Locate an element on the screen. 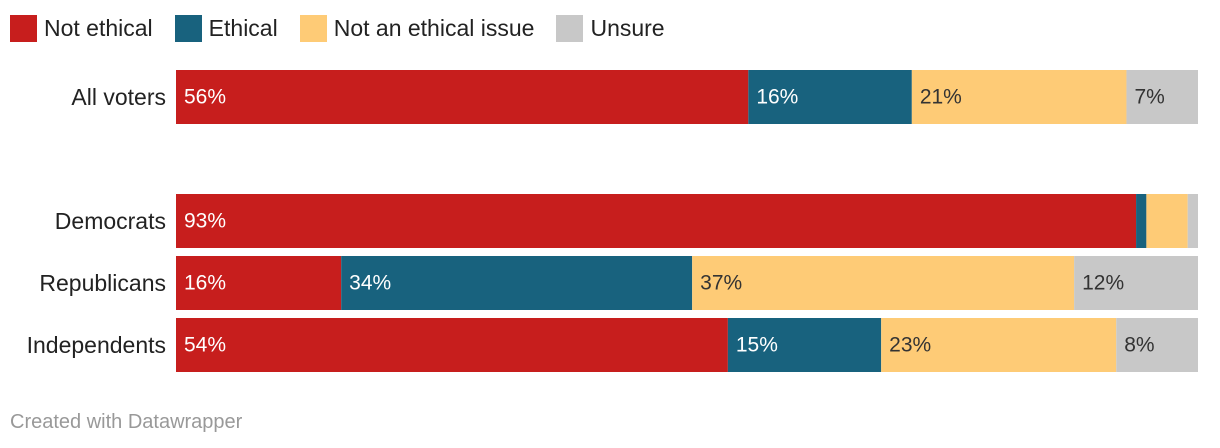 This screenshot has width=1220, height=448. data-label-all-voters-not-an-ethical-issue: 21% is located at coordinates (941, 97).